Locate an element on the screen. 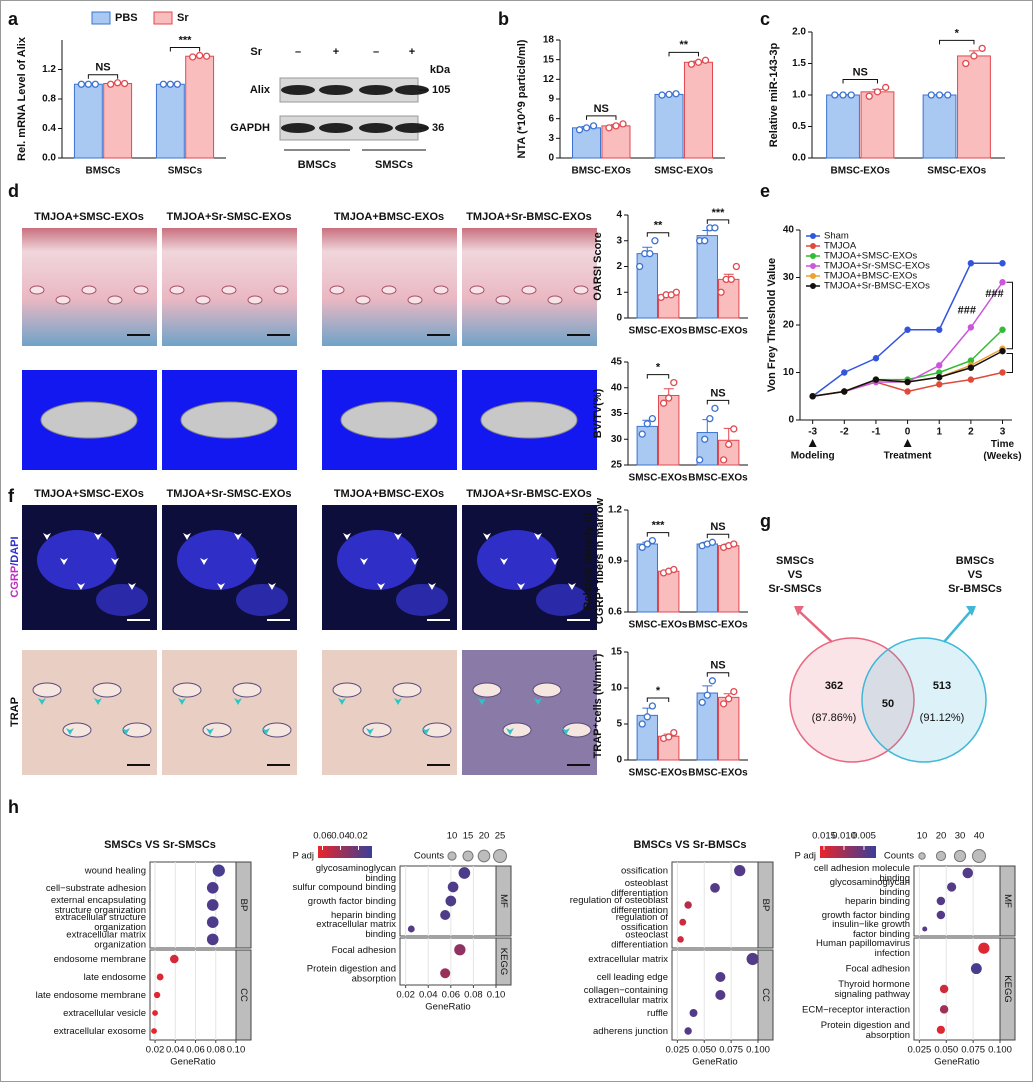  row-label-part: /DAPI is located at coordinates (15, 550).